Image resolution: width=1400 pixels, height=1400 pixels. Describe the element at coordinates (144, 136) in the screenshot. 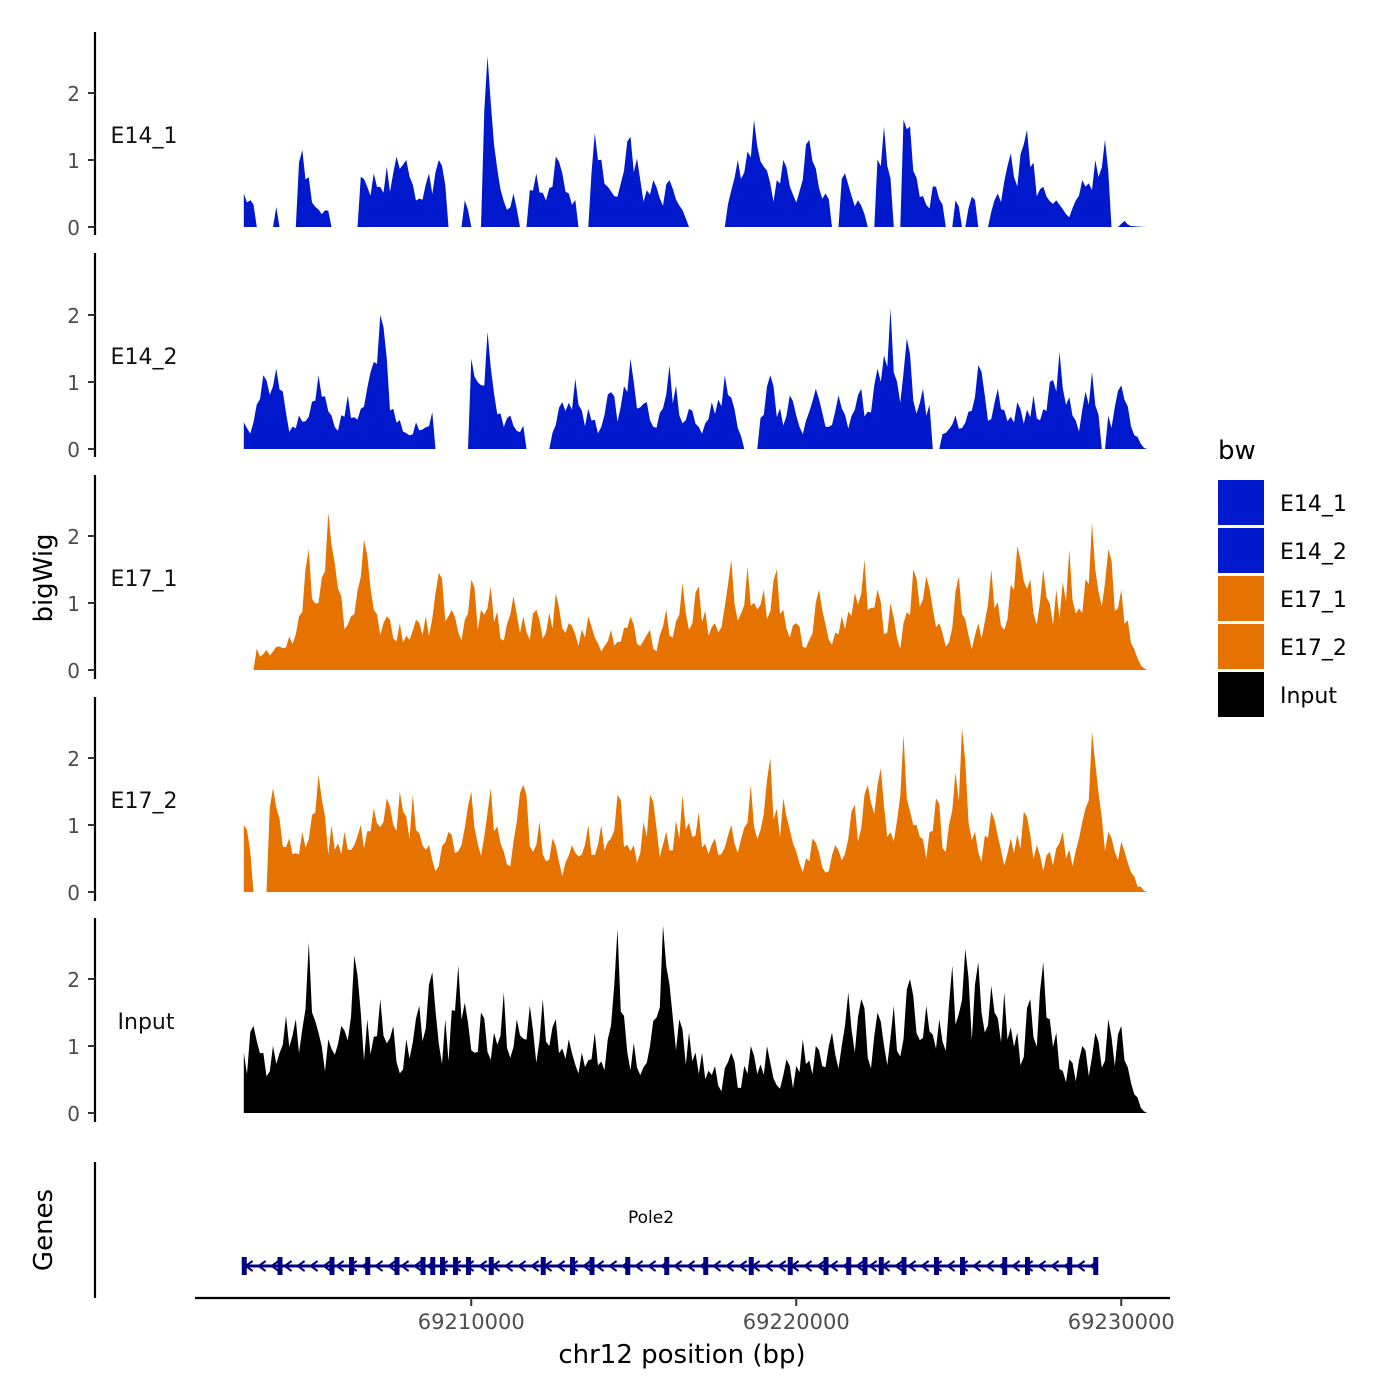

I see `track-label: E14_1` at that location.